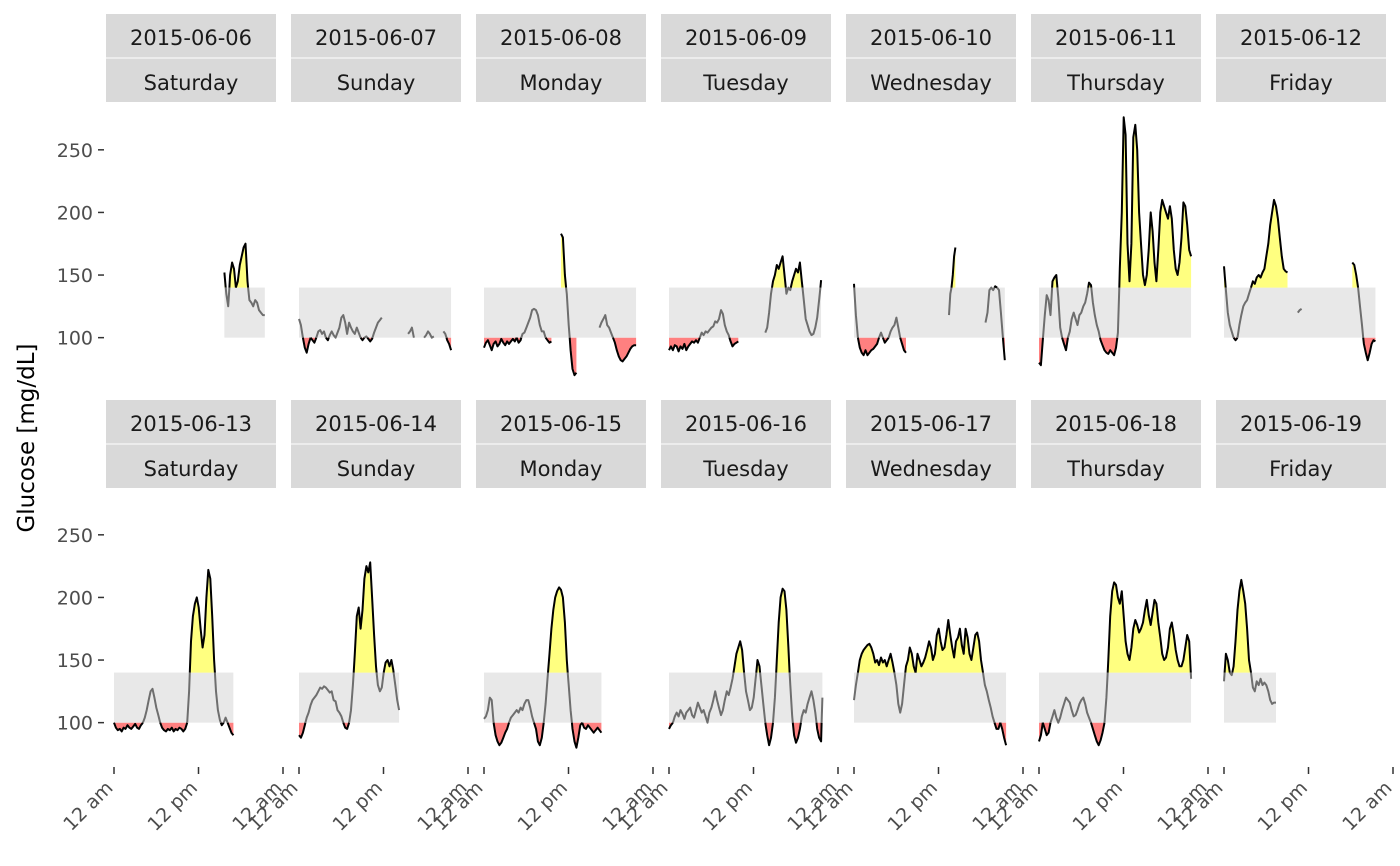  I want to click on y-tick-label: 150, so click(75, 661).